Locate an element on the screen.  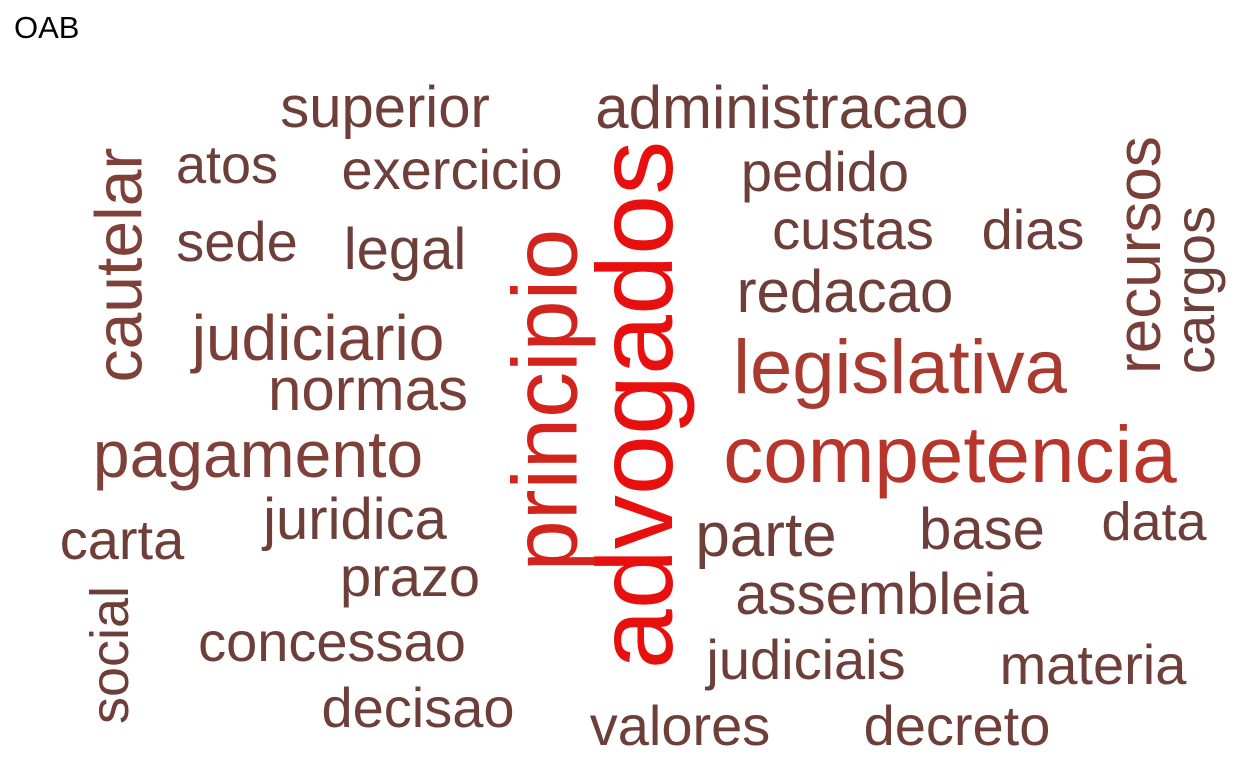
word-sede: sede is located at coordinates (237, 241).